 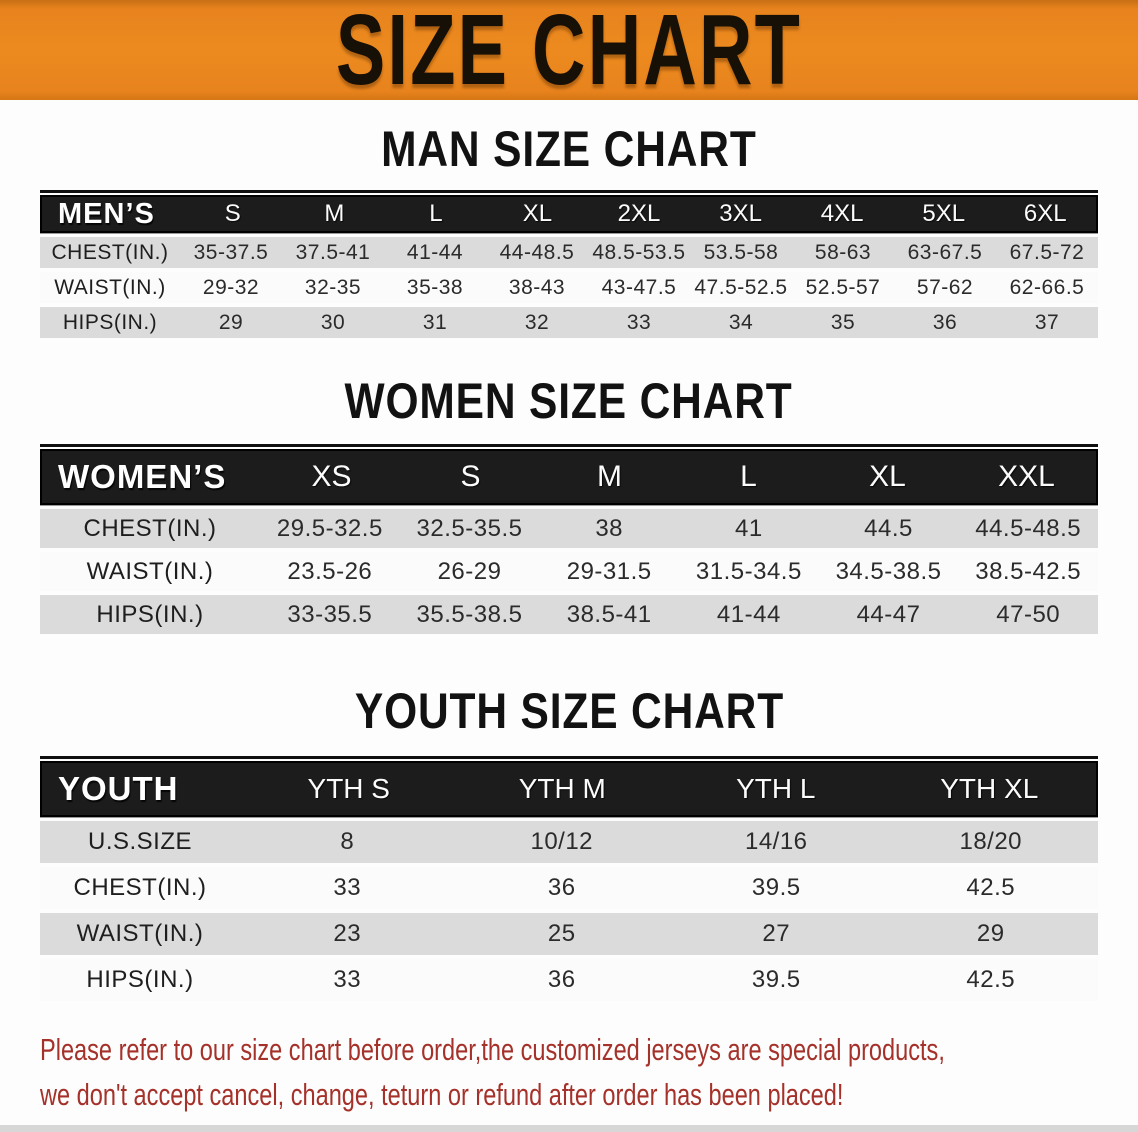 What do you see at coordinates (331, 476) in the screenshot?
I see `column-header: XS` at bounding box center [331, 476].